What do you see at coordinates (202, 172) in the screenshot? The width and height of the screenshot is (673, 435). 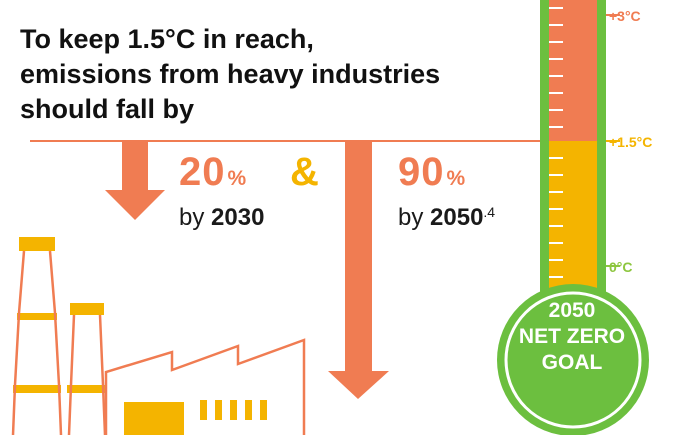 I see `percent-value: 20` at bounding box center [202, 172].